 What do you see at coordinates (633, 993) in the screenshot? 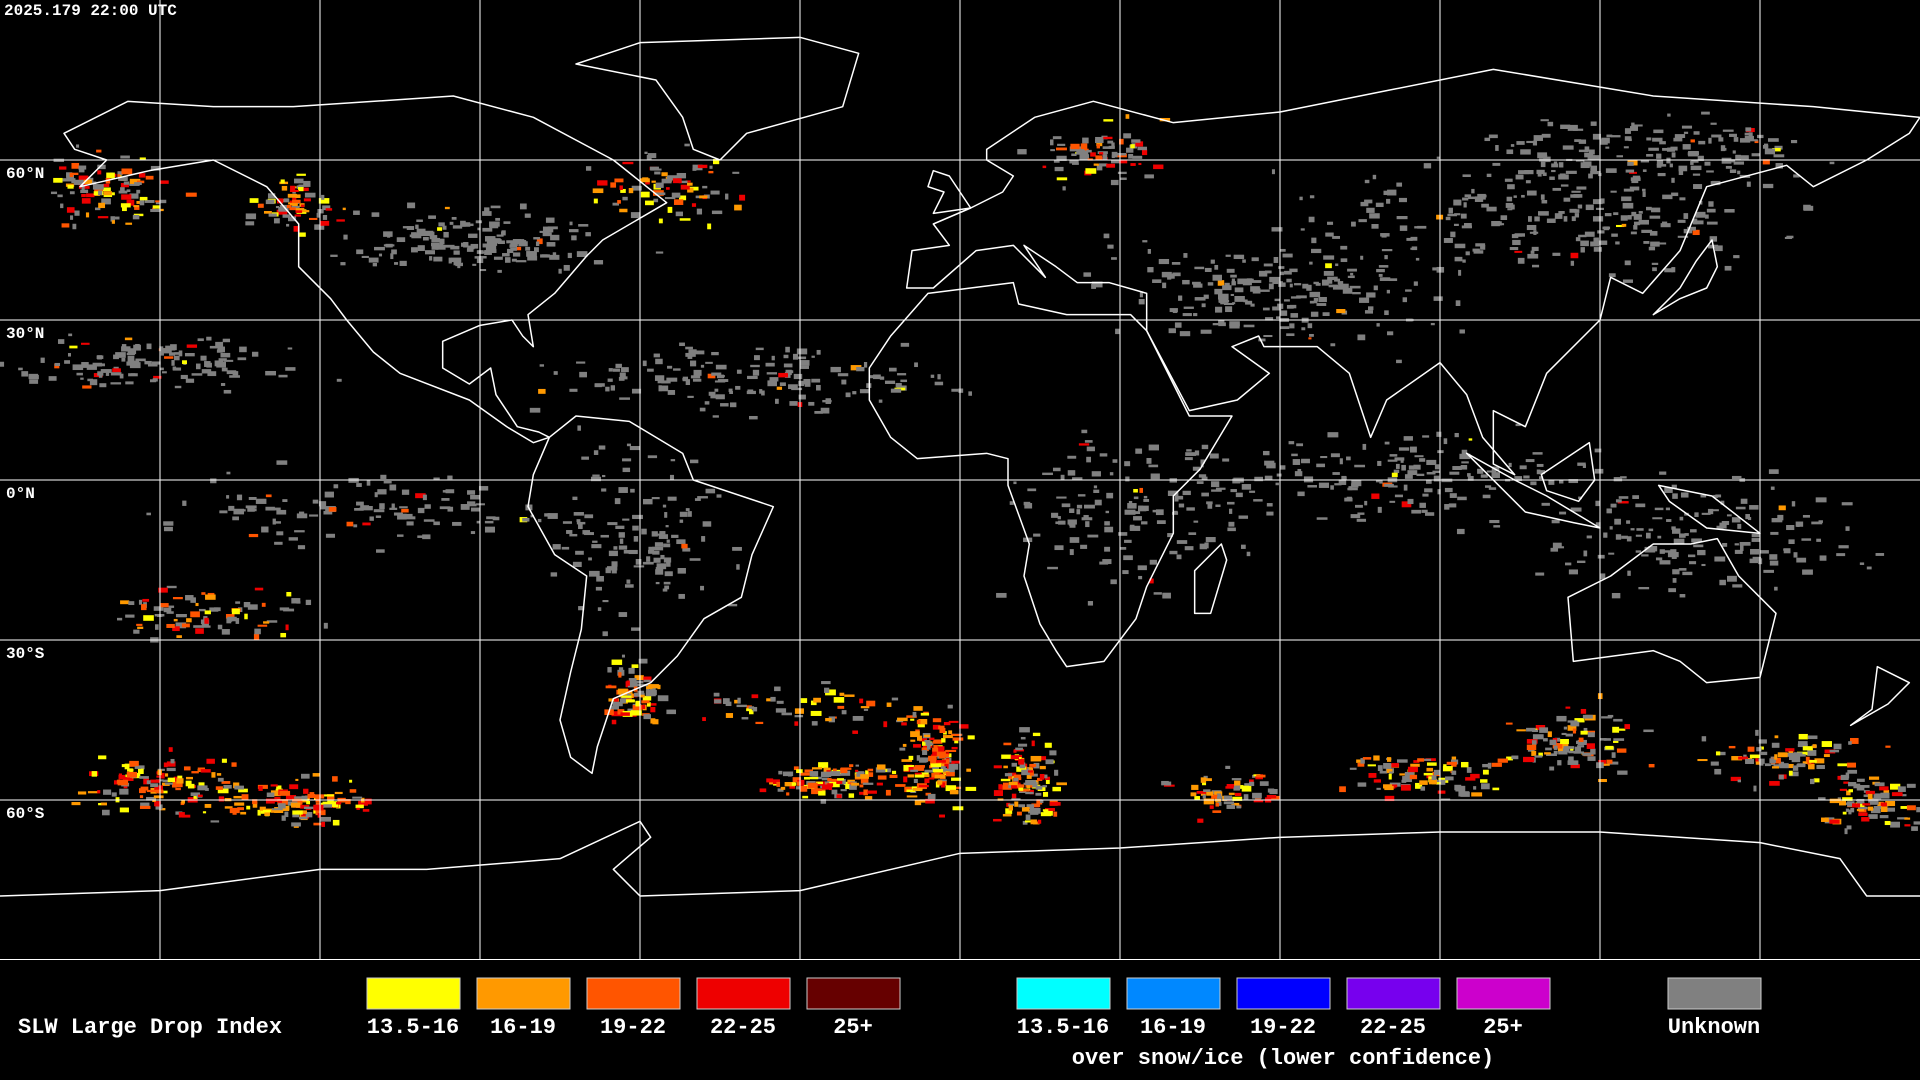
I see `legend-swatch` at bounding box center [633, 993].